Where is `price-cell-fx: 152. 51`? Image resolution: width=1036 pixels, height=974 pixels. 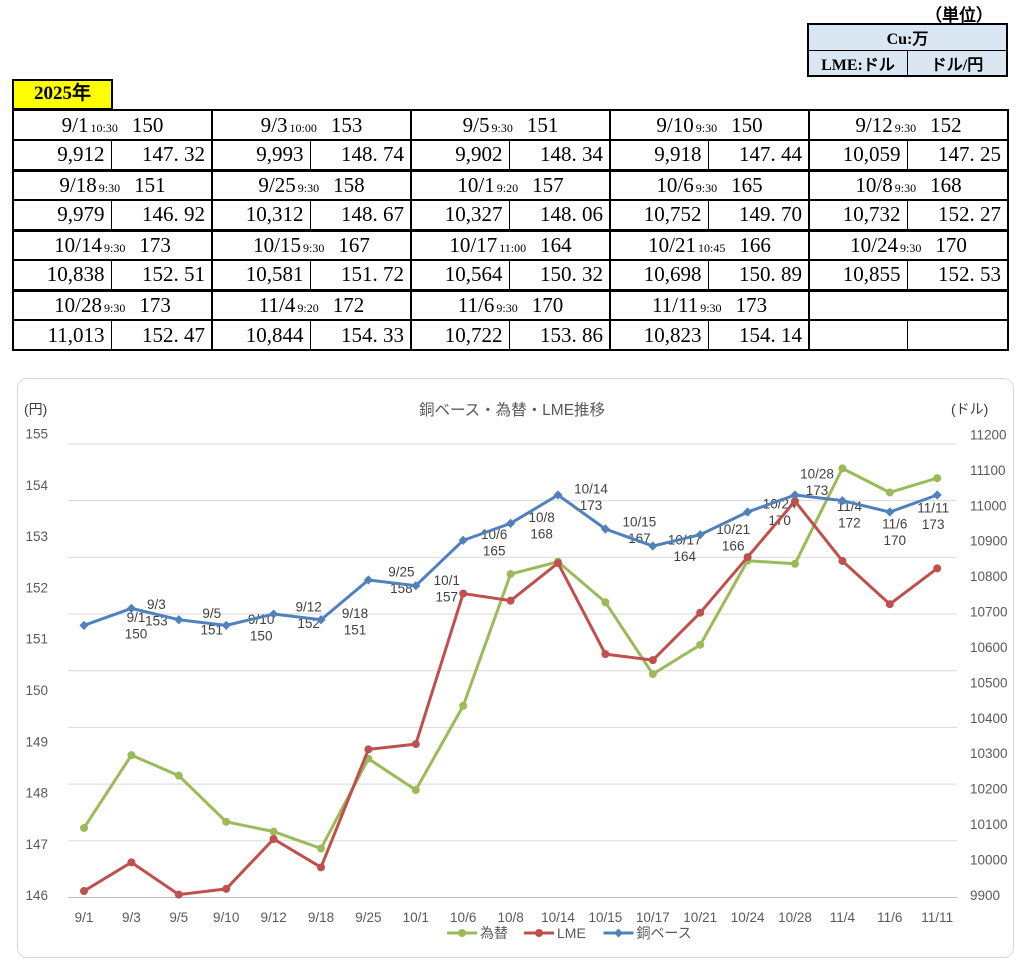
price-cell-fx: 152. 51 is located at coordinates (161, 275).